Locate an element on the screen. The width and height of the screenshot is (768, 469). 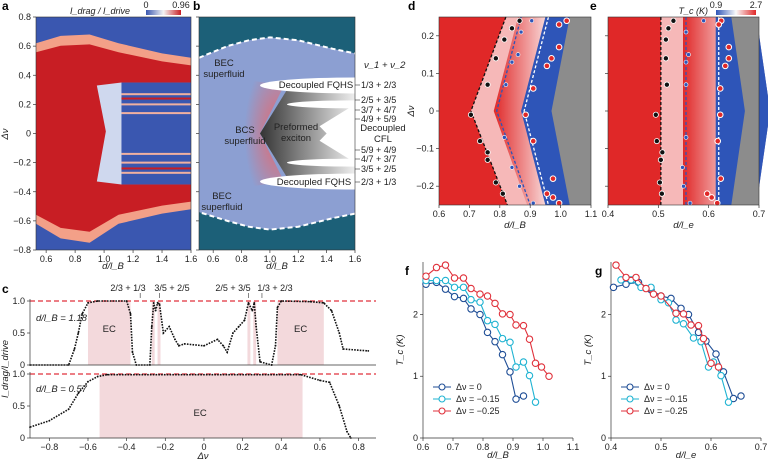
preformed-exciton-region is located at coordinates (307, 133).